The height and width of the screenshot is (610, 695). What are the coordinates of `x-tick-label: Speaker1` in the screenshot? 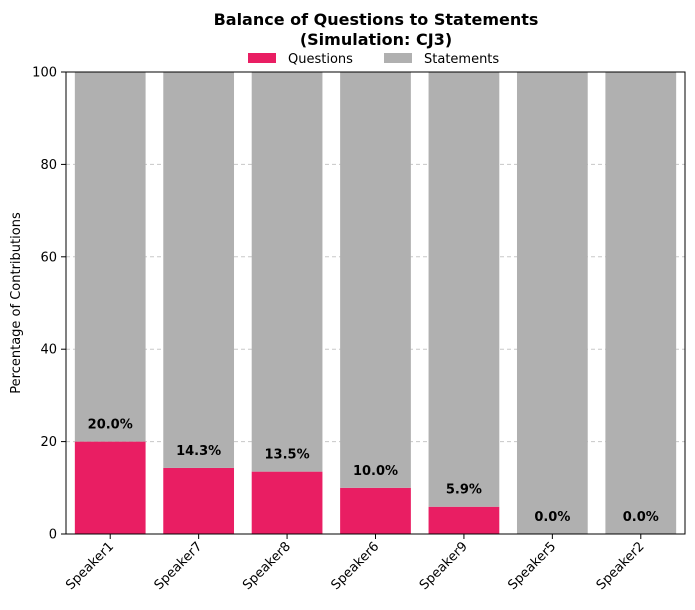 It's located at (90, 566).